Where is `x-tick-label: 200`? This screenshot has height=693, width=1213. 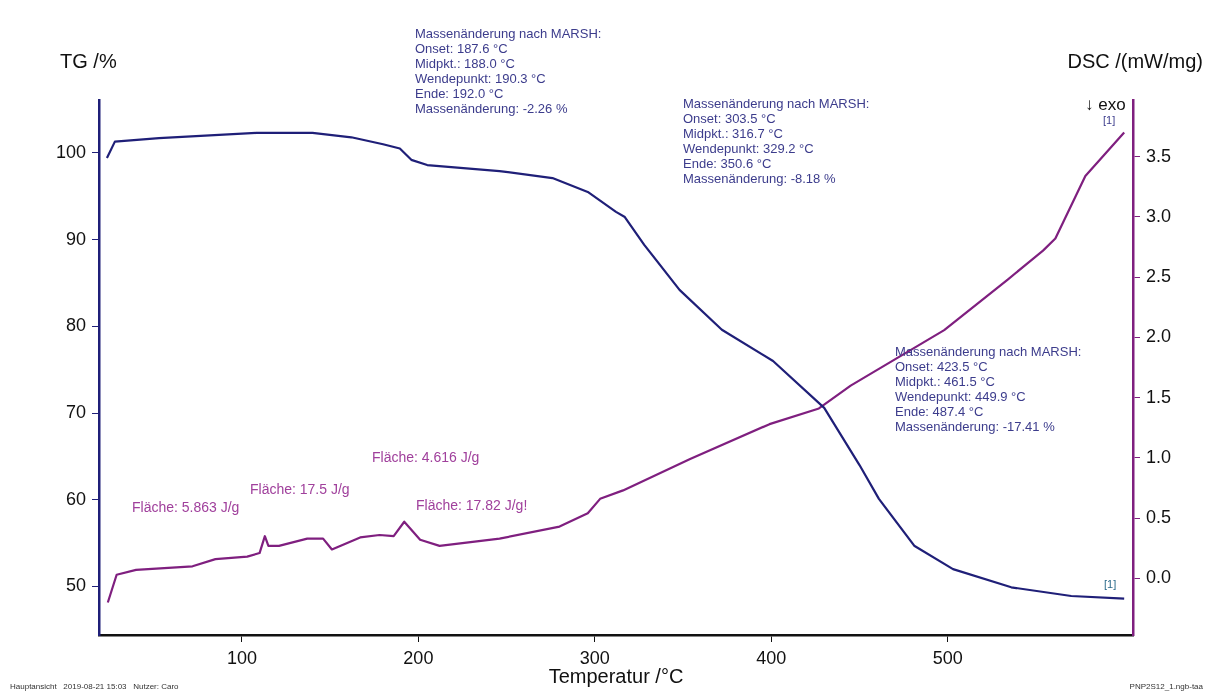
x-tick-label: 200 is located at coordinates (418, 657).